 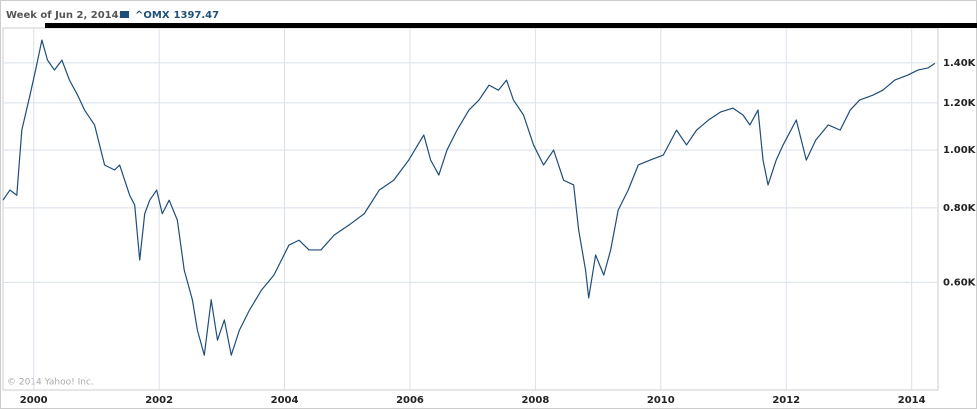 What do you see at coordinates (786, 400) in the screenshot?
I see `x-tick-label: 2012` at bounding box center [786, 400].